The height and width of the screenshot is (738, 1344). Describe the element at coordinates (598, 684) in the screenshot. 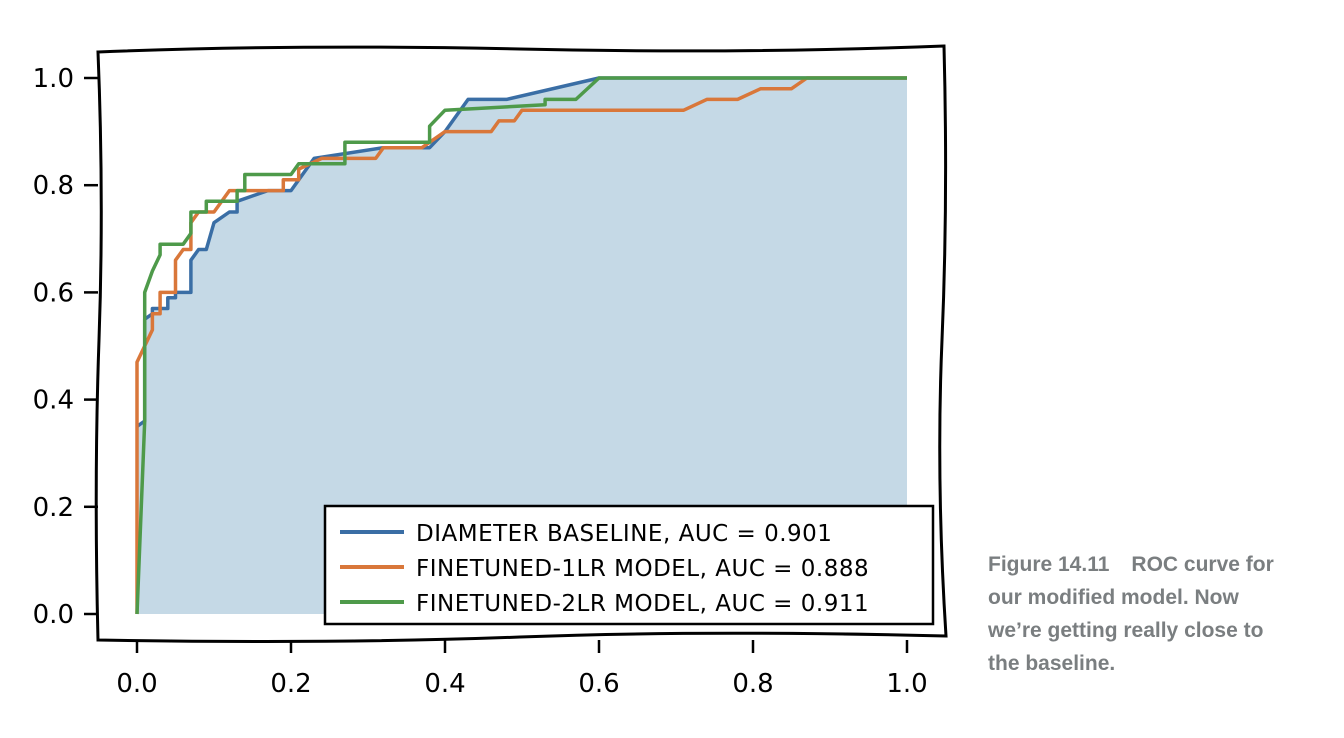

I see `x-tick-label: 0.6` at that location.